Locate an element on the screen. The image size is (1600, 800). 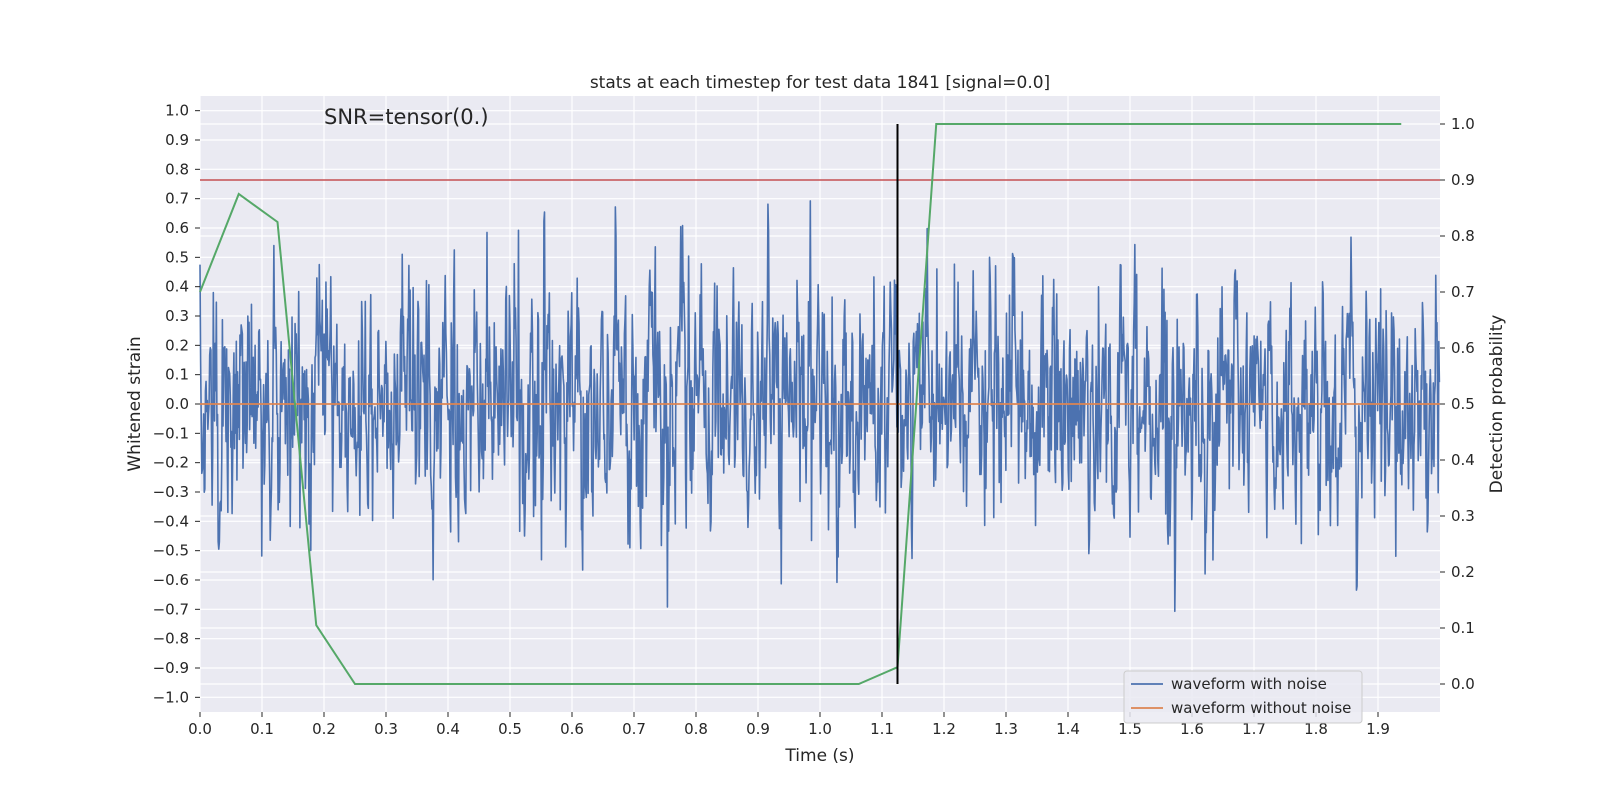
x-tick-label-17: 1.7 is located at coordinates (1254, 729).